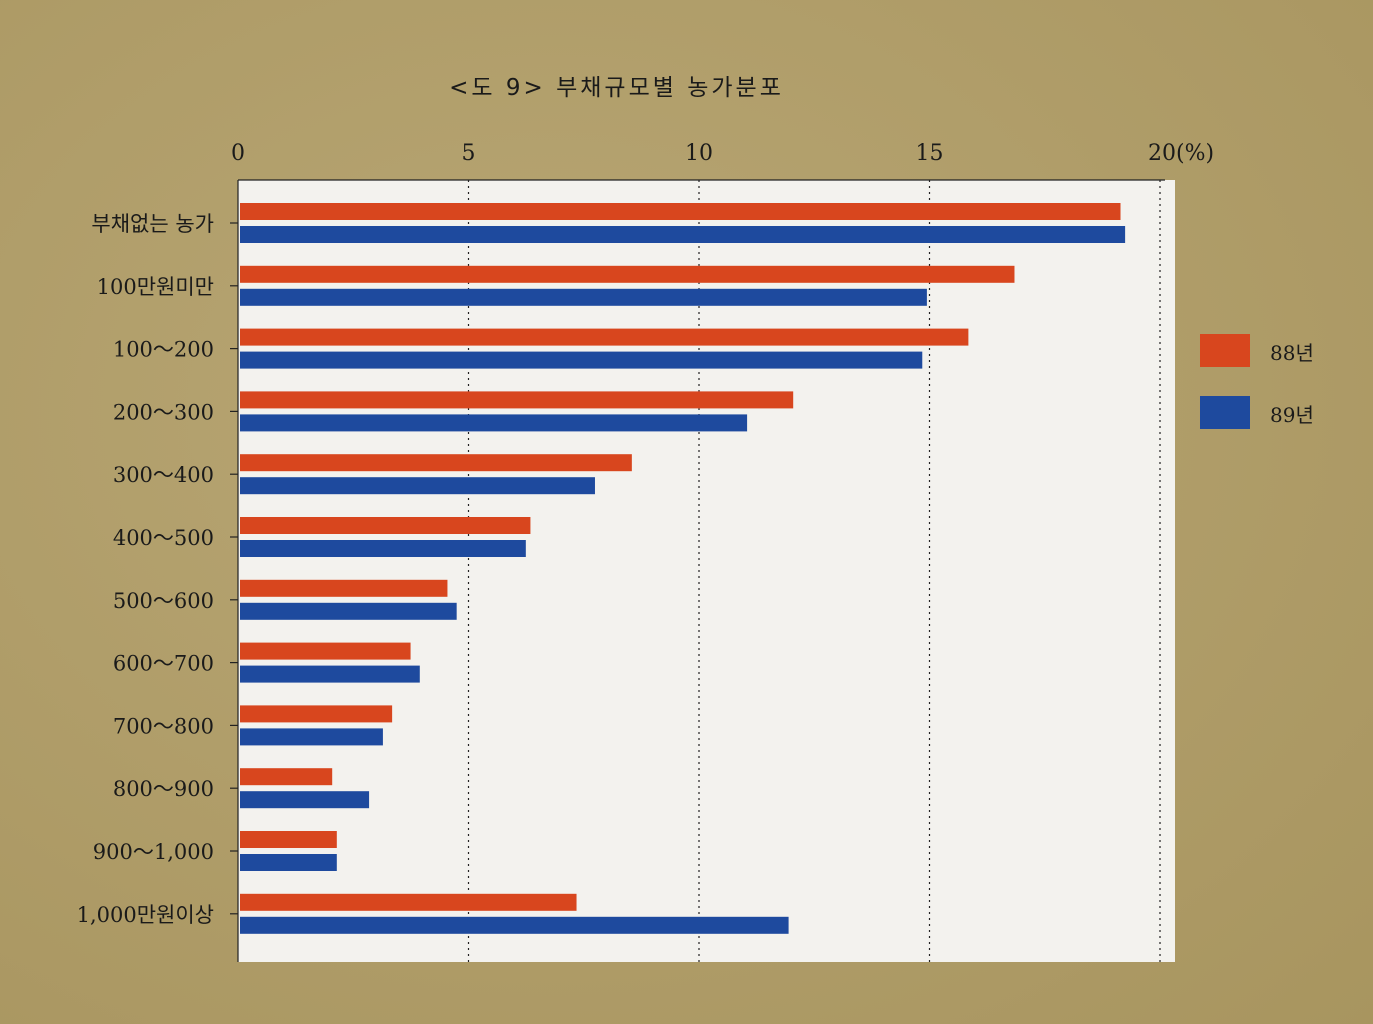 The image size is (1373, 1024). What do you see at coordinates (163, 475) in the screenshot?
I see `category-label: 300～400` at bounding box center [163, 475].